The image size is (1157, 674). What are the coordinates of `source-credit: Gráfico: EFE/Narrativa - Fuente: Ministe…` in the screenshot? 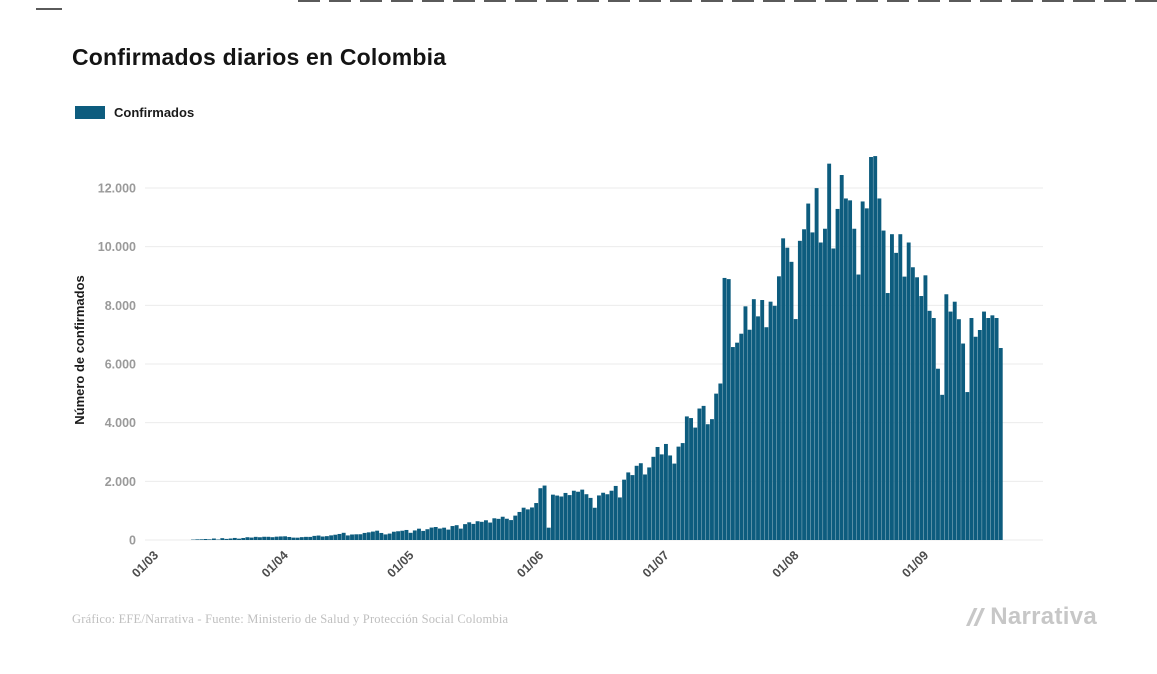 It's located at (290, 619).